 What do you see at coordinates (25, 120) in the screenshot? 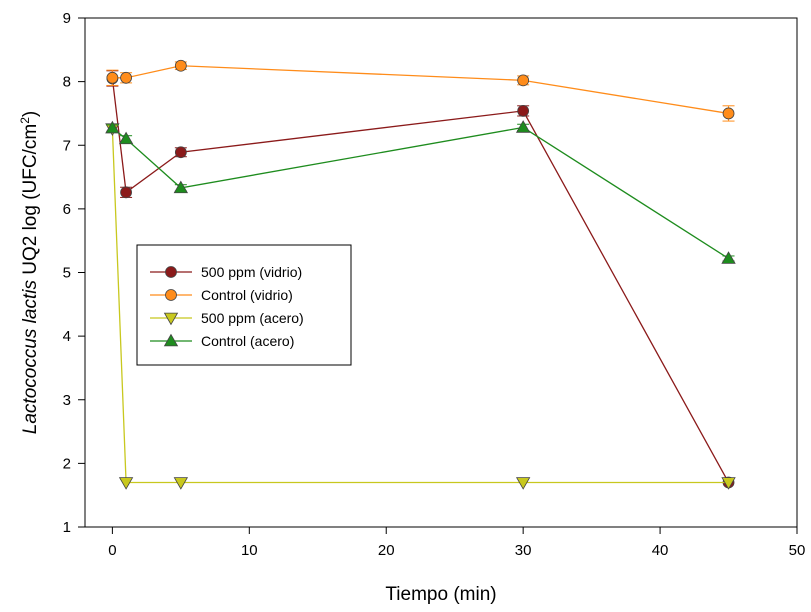
I see `y-axis-title-sup: 2` at bounding box center [25, 120].